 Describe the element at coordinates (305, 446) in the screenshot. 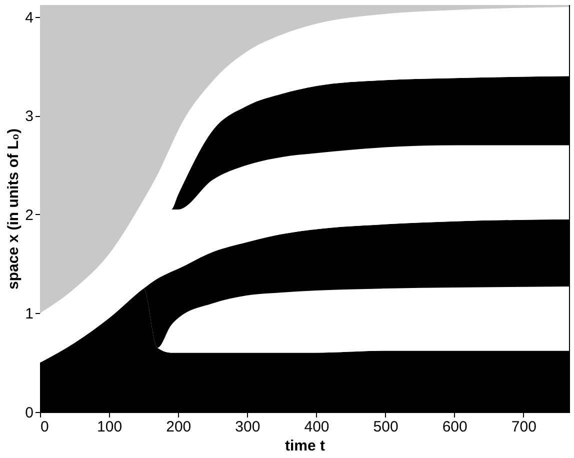

I see `x-axis-title: time t` at that location.